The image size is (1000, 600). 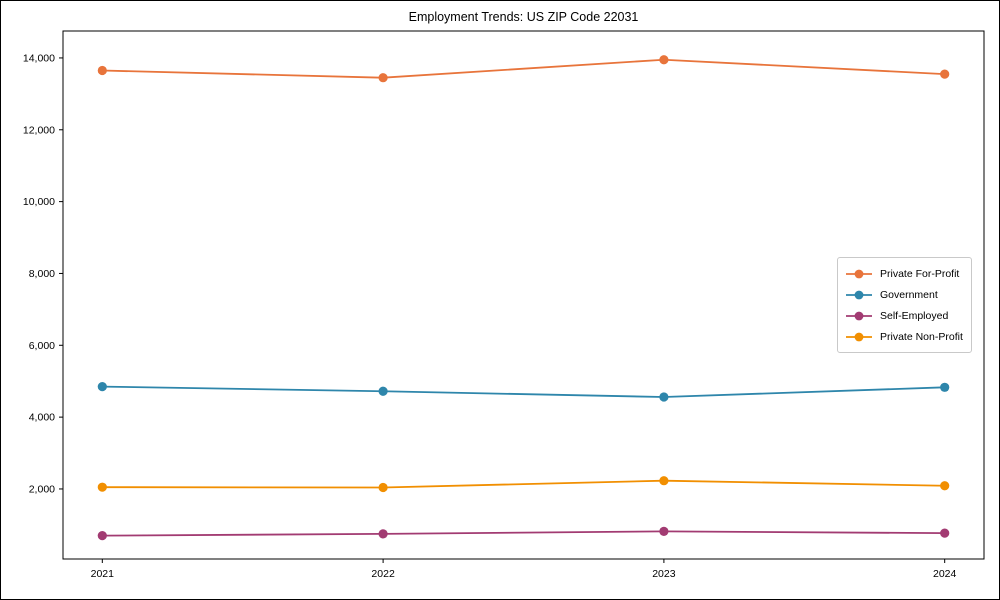 What do you see at coordinates (945, 574) in the screenshot?
I see `x-tick-label: 2024` at bounding box center [945, 574].